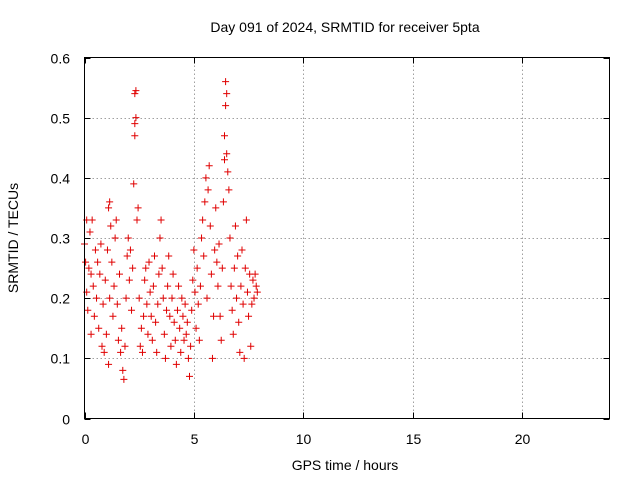  What do you see at coordinates (304, 439) in the screenshot?
I see `x-tick-label: 10` at bounding box center [304, 439].